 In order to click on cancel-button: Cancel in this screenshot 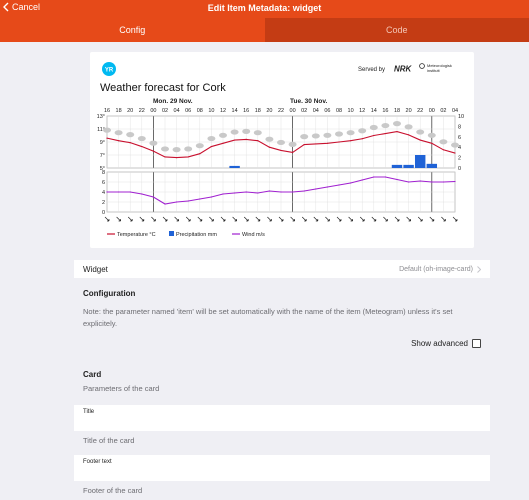, I will do `click(21, 7)`.